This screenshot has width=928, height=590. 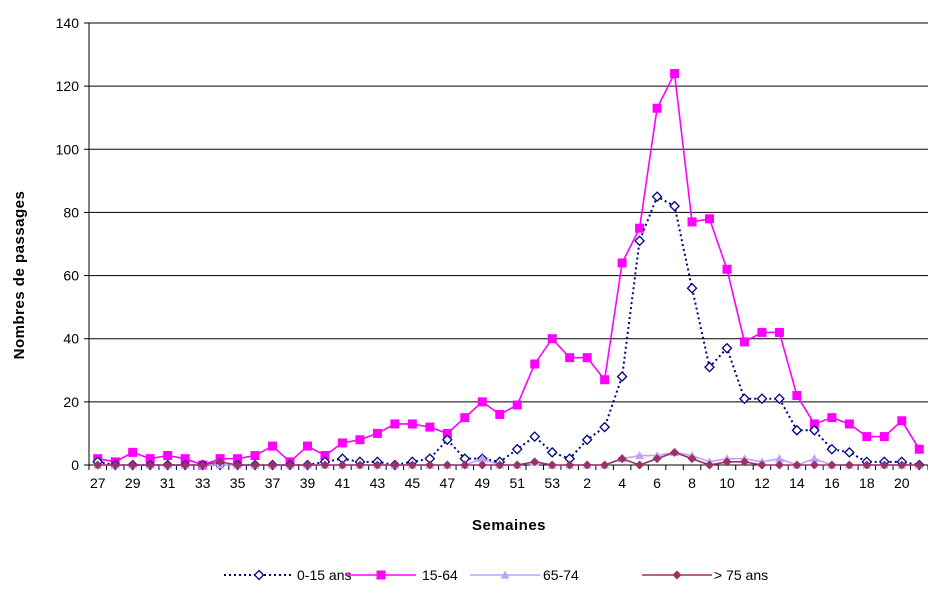 I want to click on x-tick-label: 39, so click(x=308, y=483).